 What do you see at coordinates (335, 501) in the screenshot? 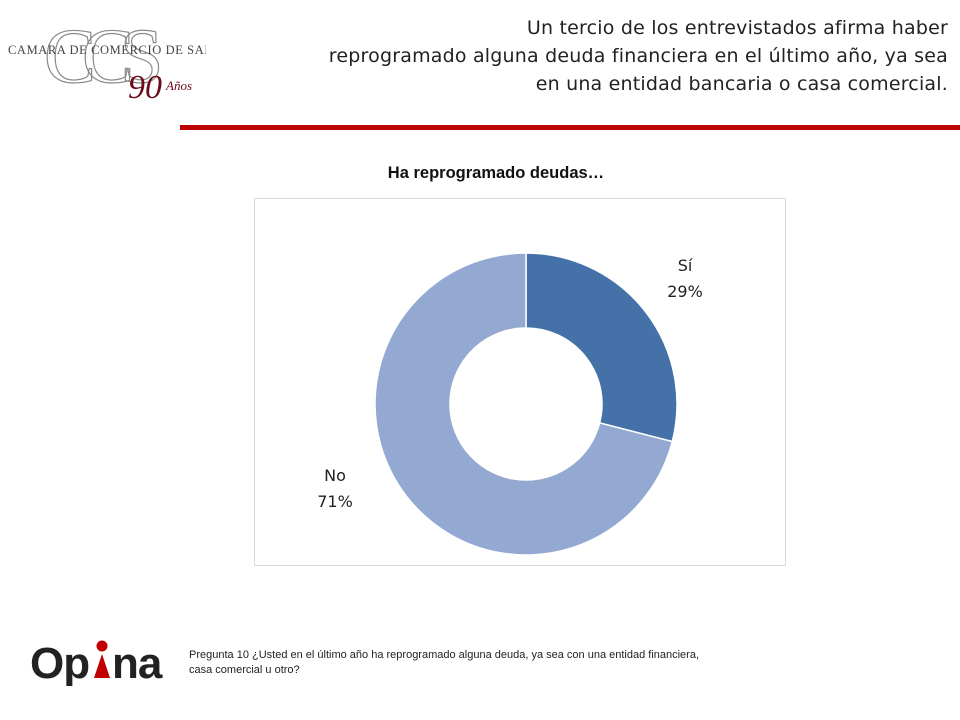
I see `slice-label-value-1: 71%` at bounding box center [335, 501].